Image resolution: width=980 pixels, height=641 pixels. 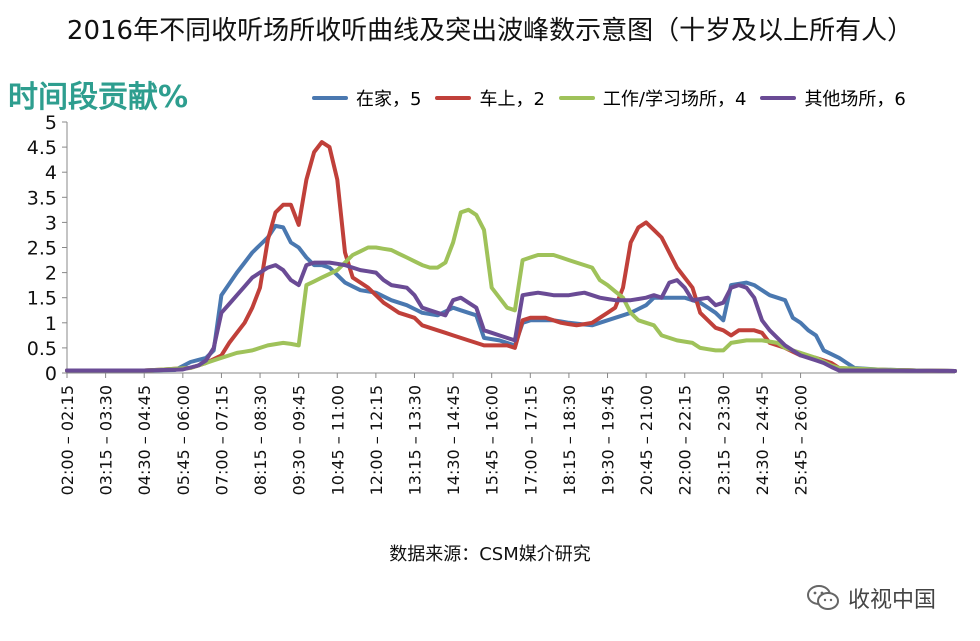 I want to click on x-tick-label: 18:15 – 18:30, so click(x=569, y=440).